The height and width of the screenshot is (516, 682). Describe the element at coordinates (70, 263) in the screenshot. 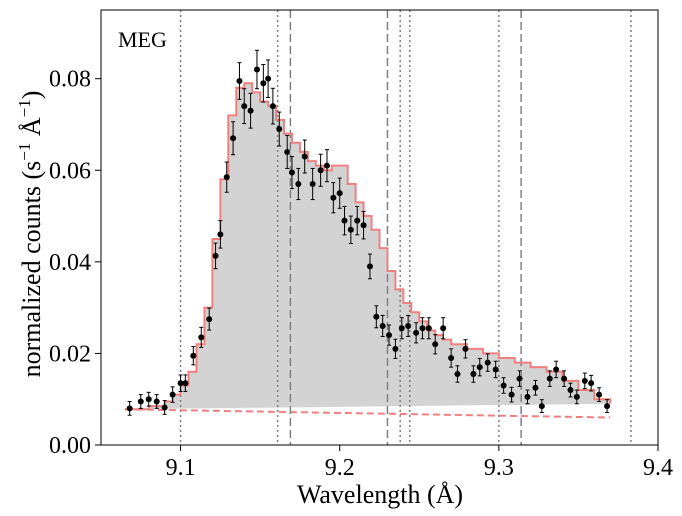

I see `y-tick-label: 0.04` at that location.